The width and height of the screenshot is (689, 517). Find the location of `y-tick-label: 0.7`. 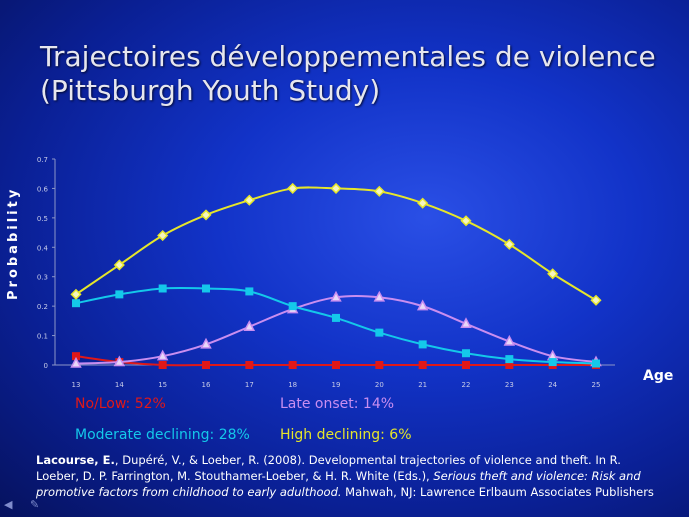

y-tick-label: 0.7 is located at coordinates (42, 160).